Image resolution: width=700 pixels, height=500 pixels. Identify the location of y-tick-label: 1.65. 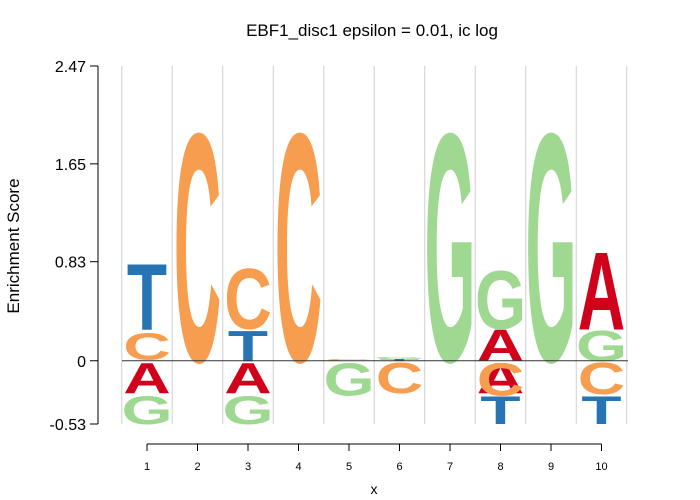
(70, 165).